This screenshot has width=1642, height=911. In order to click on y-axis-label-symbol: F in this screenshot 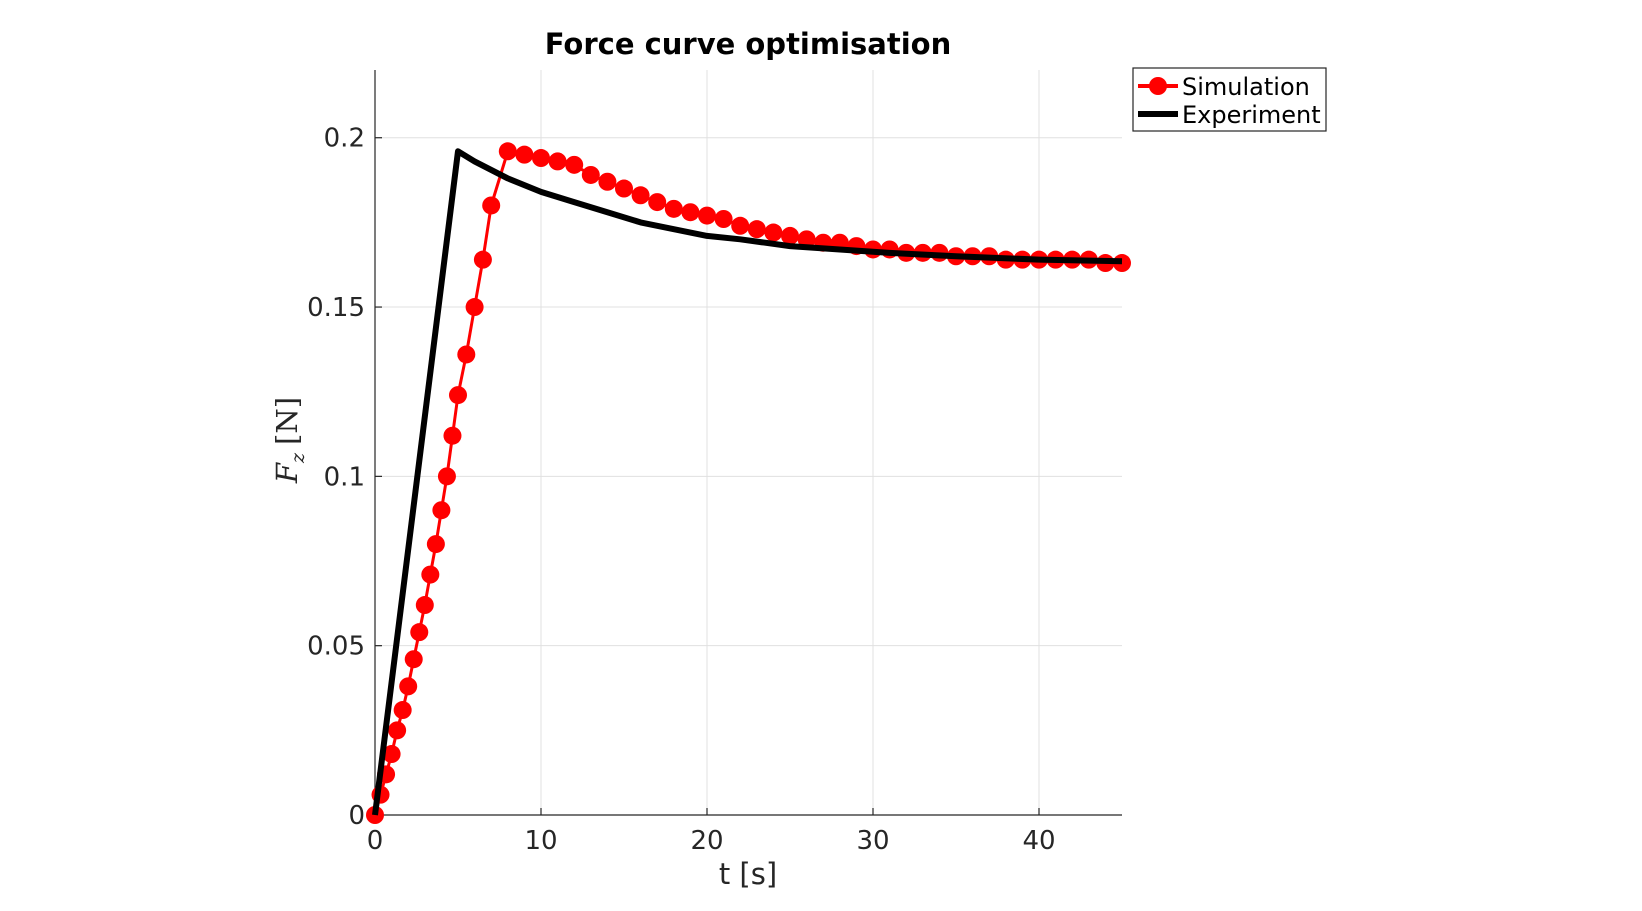, I will do `click(287, 473)`.